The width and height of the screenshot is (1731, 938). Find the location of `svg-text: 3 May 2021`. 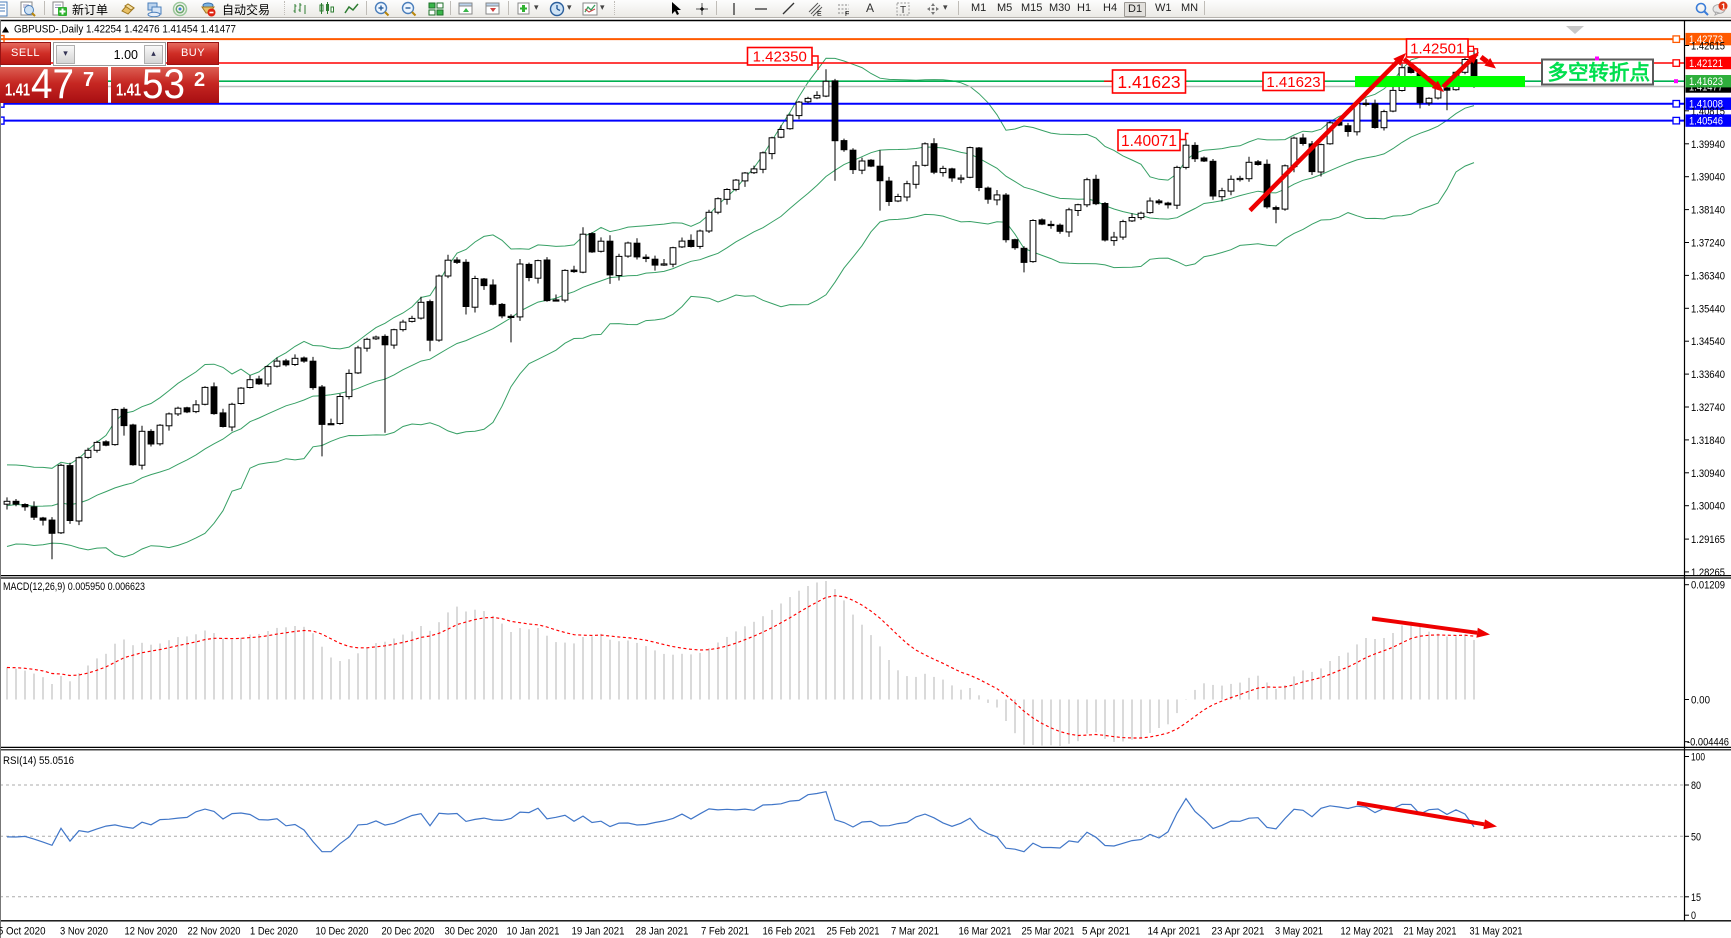

svg-text: 3 May 2021 is located at coordinates (1299, 932).